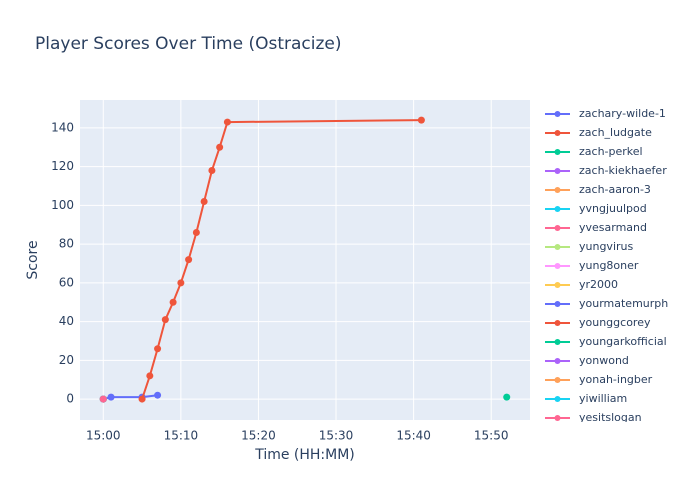 Image resolution: width=700 pixels, height=504 pixels. What do you see at coordinates (491, 436) in the screenshot?
I see `x-tick-label: 15:50` at bounding box center [491, 436].